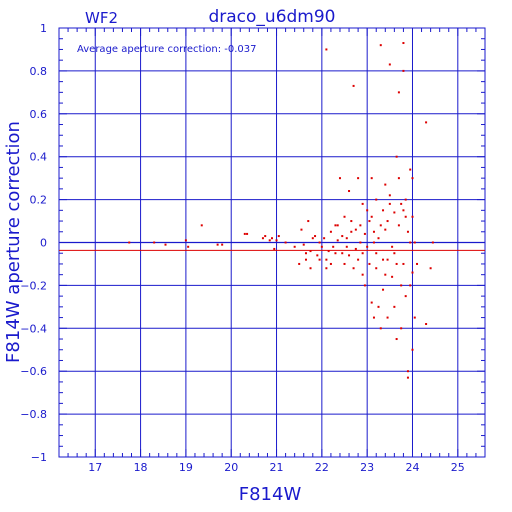 This screenshot has height=512, width=512. What do you see at coordinates (270, 494) in the screenshot?
I see `x-axis-title: F814W` at bounding box center [270, 494].